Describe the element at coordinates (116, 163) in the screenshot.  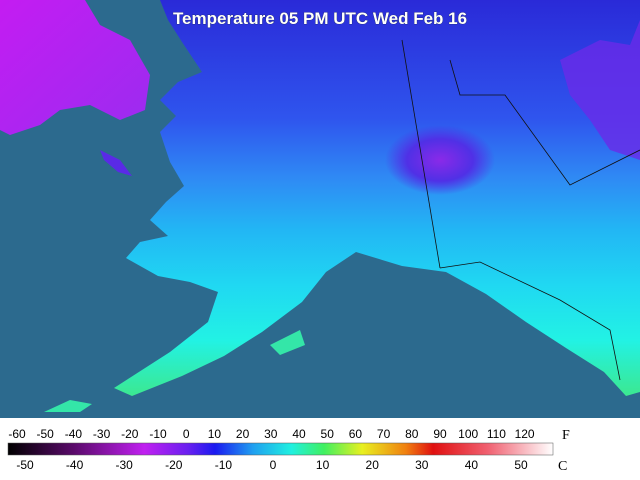
I see `island` at that location.